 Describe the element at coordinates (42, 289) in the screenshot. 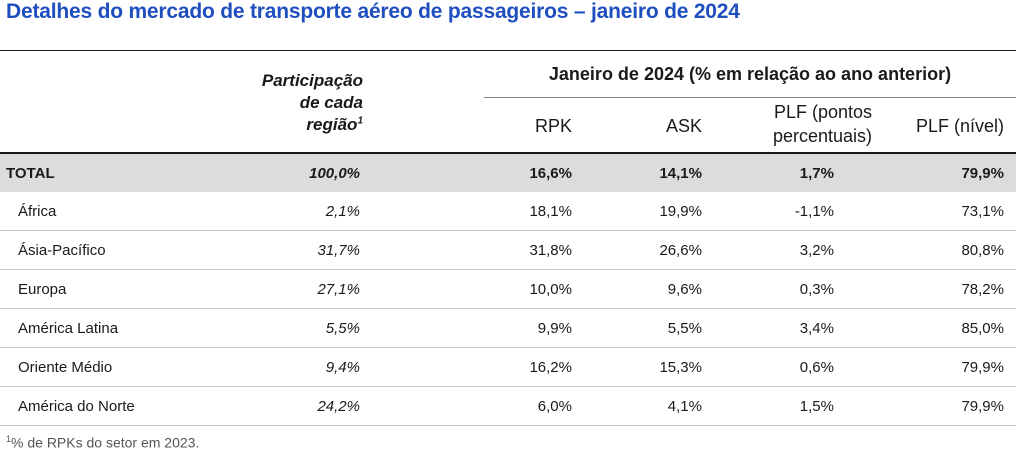

I see `row-name: Europa` at that location.